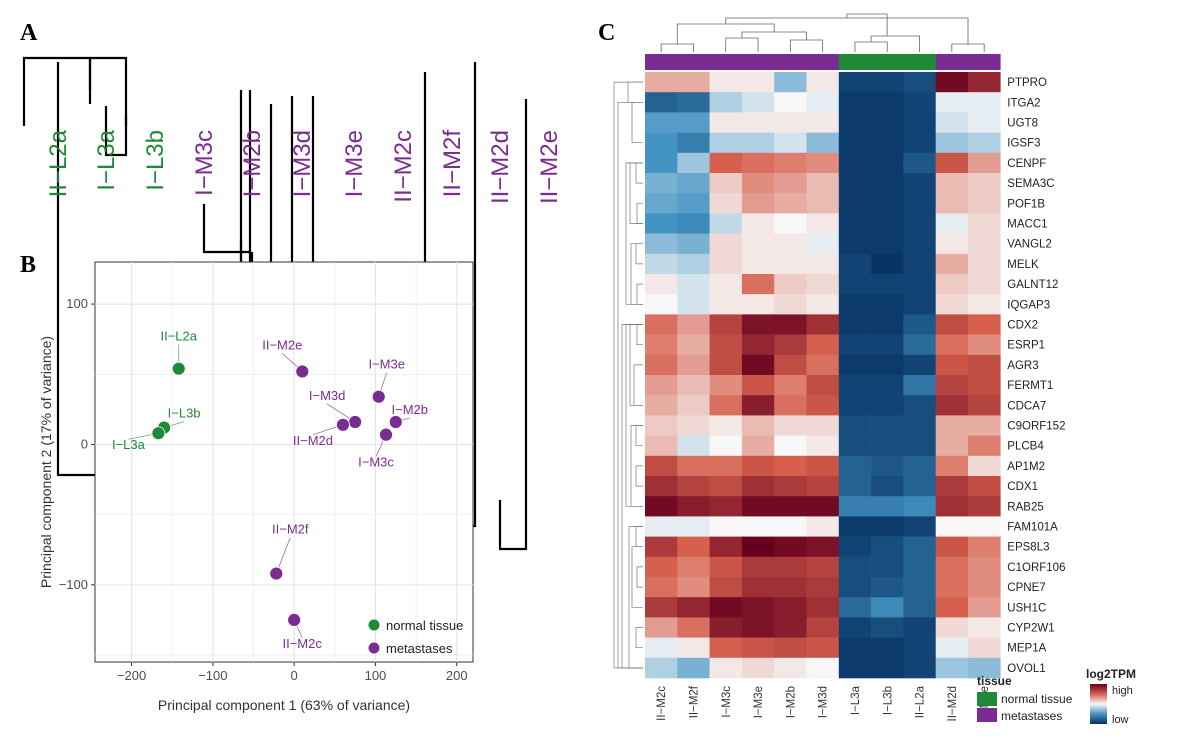 This screenshot has width=1182, height=744. I want to click on pca-point-label: II−M2e, so click(282, 344).